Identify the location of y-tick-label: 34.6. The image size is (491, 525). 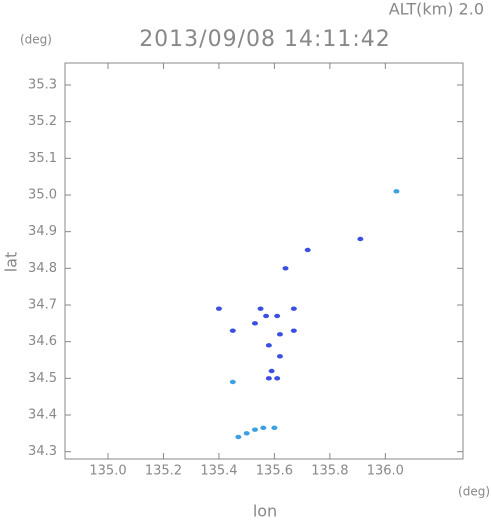
(42, 341).